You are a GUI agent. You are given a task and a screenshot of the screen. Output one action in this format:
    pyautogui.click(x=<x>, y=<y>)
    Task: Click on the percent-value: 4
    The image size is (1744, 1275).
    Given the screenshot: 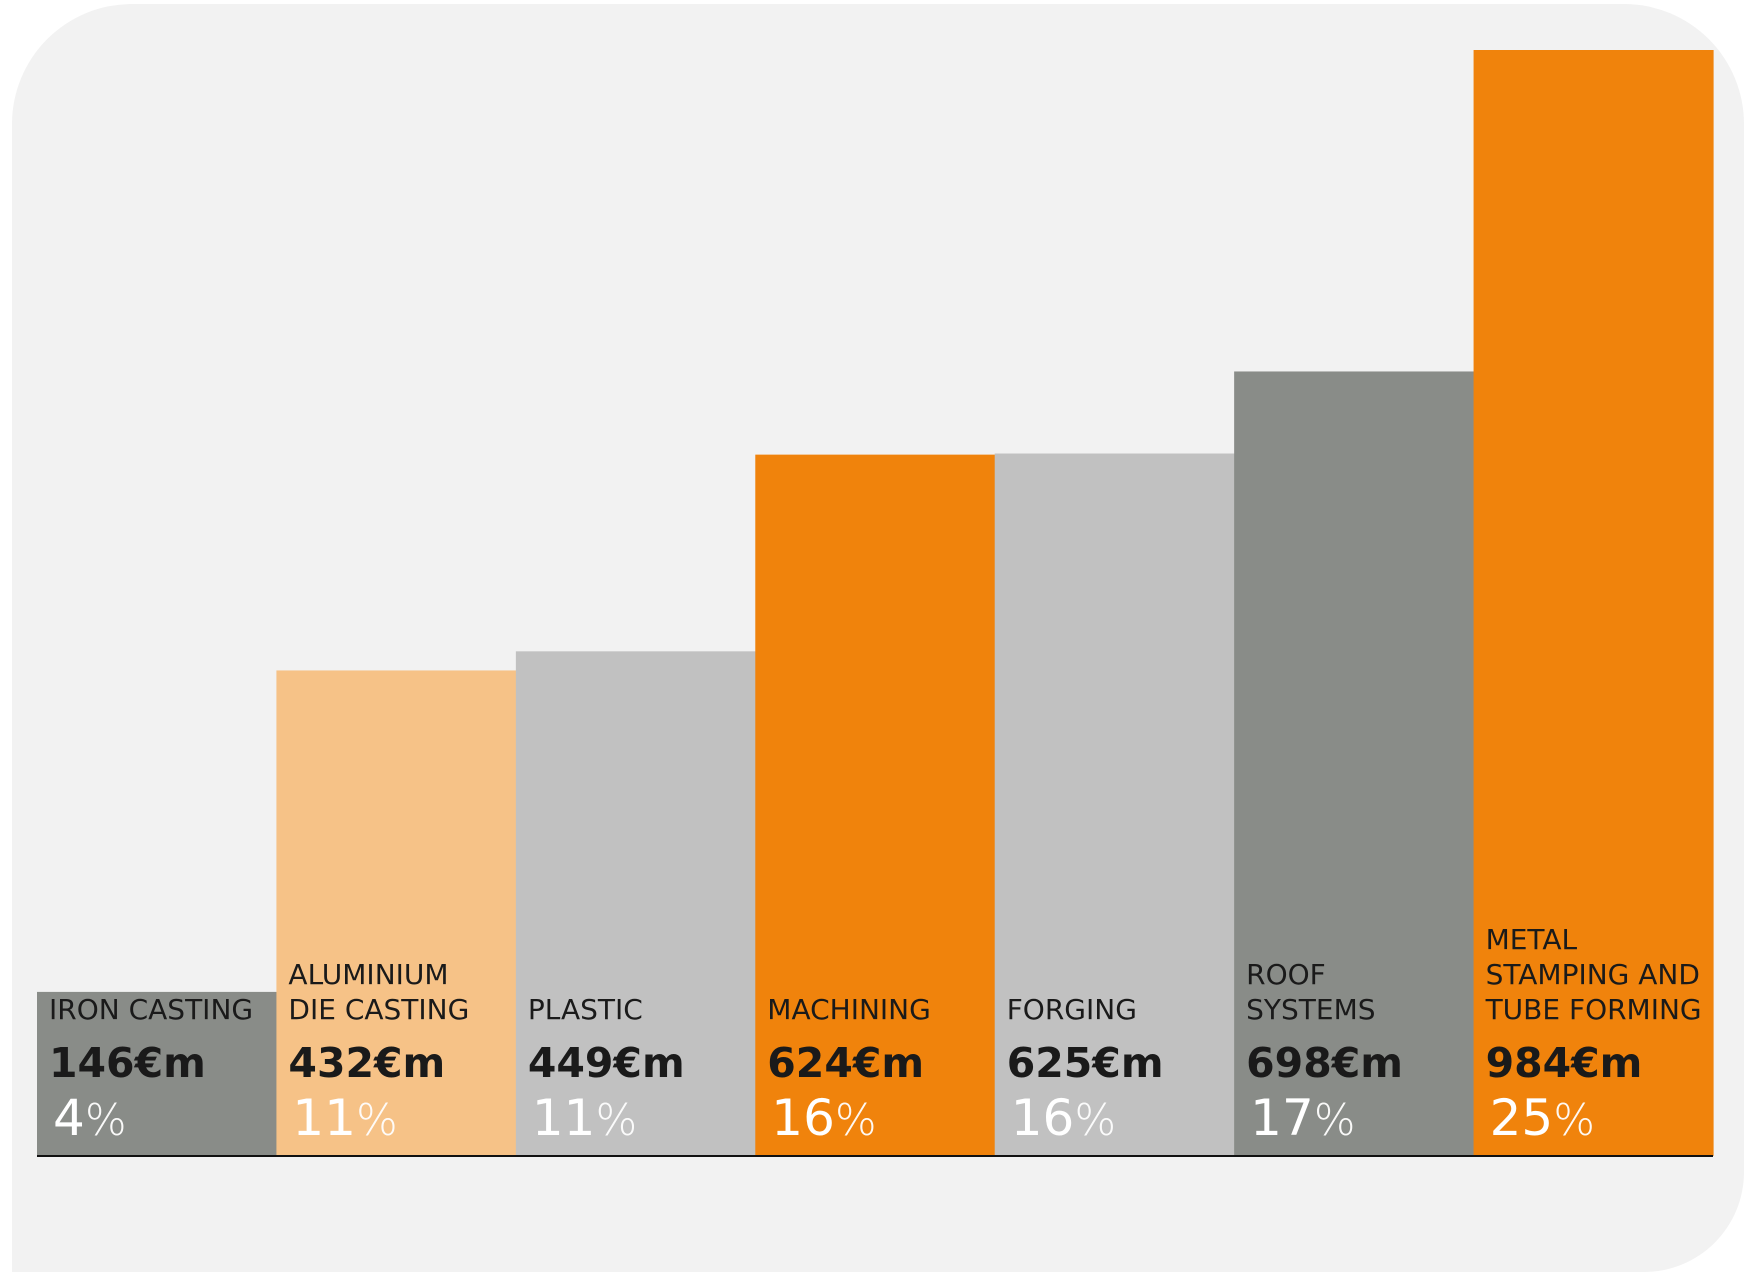 What is the action you would take?
    pyautogui.click(x=69, y=1118)
    